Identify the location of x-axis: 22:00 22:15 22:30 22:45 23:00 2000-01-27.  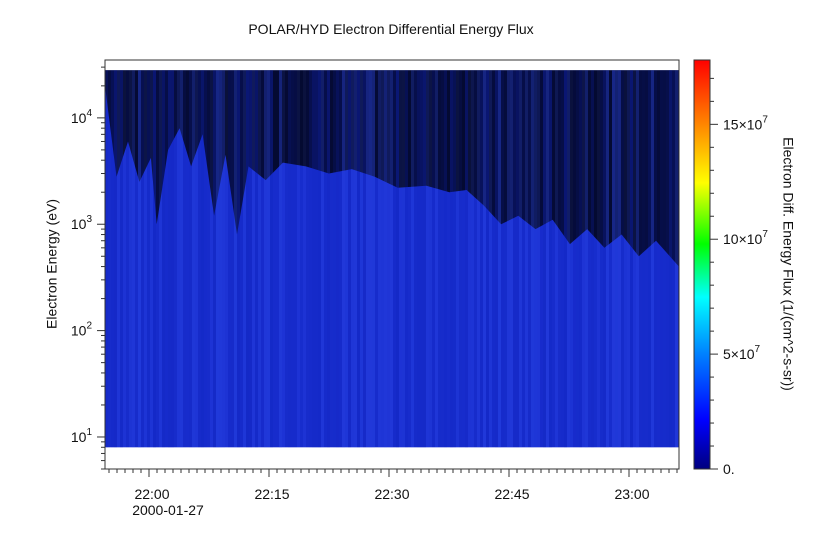
(393, 493).